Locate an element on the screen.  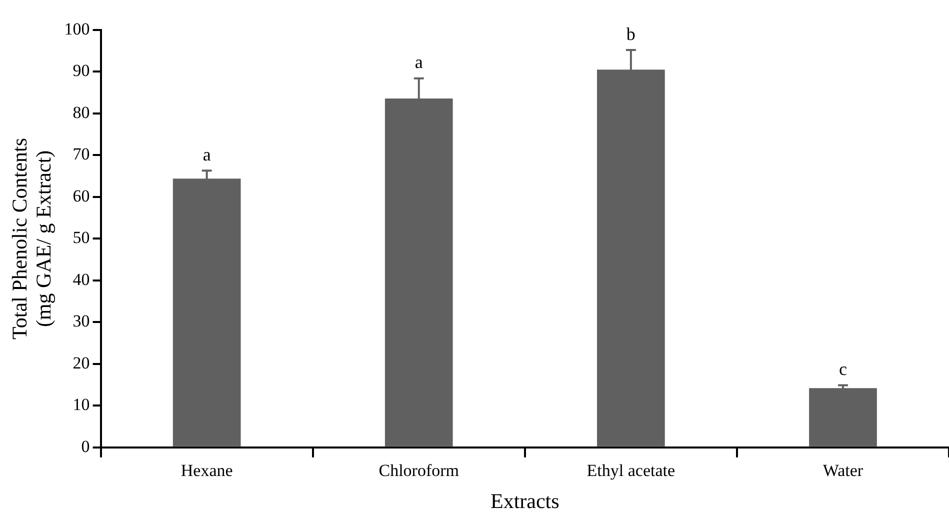
y-tick-label: 90 is located at coordinates (81, 70).